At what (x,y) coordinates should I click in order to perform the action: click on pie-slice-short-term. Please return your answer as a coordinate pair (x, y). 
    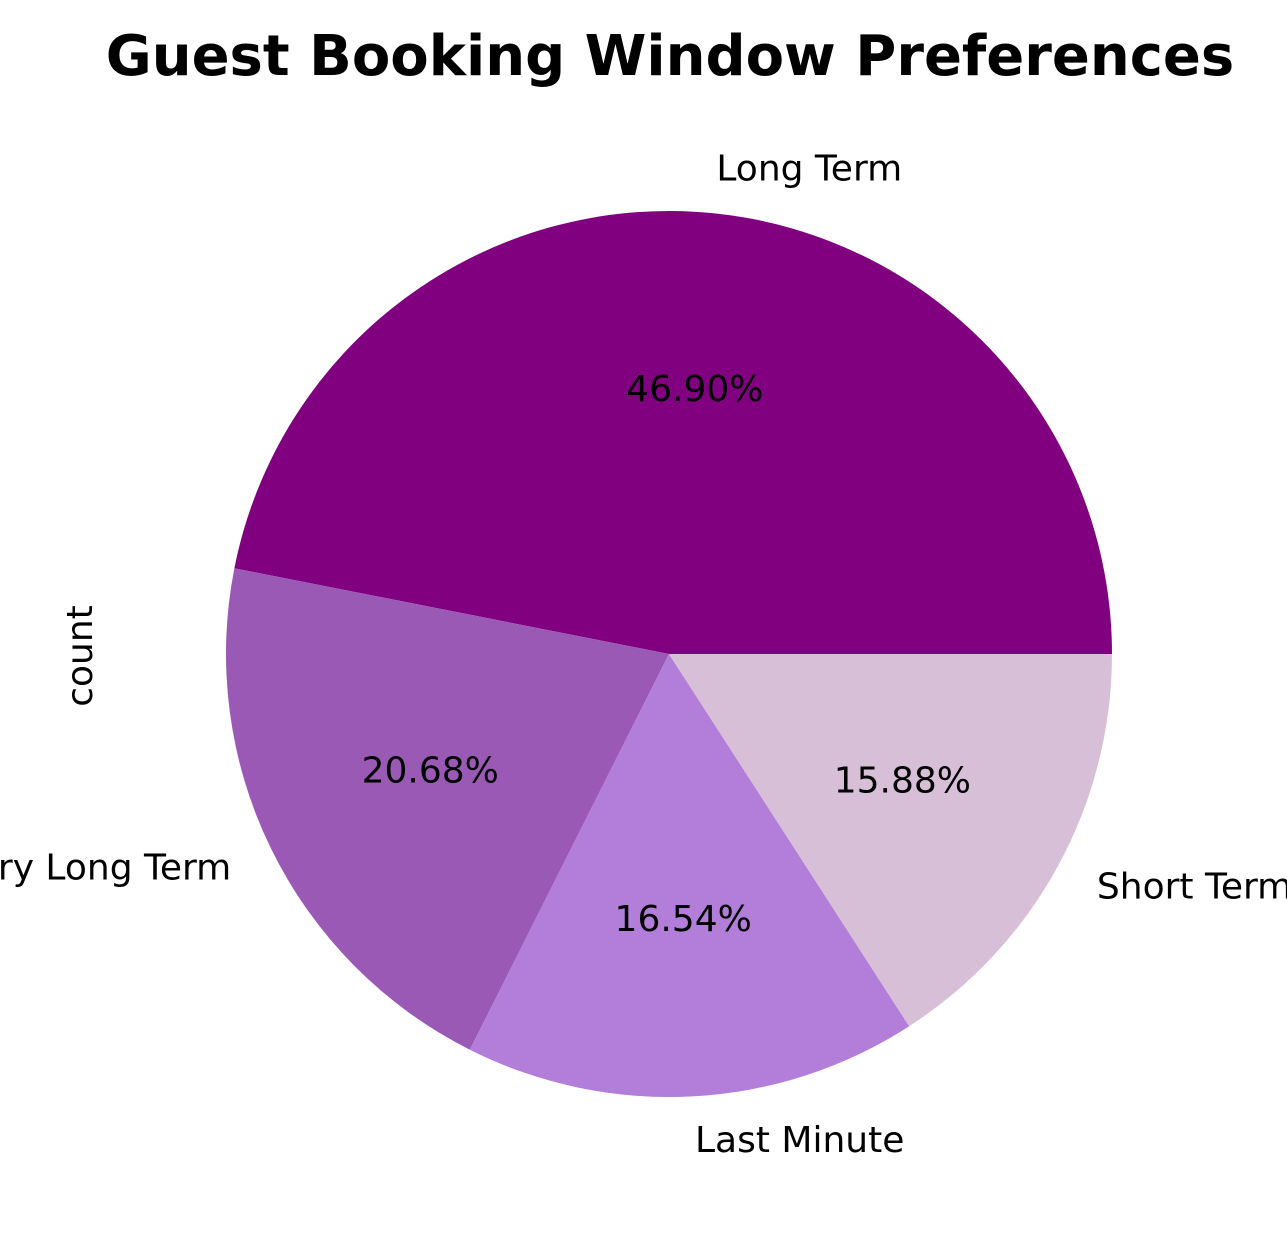
    Looking at the image, I should click on (890, 840).